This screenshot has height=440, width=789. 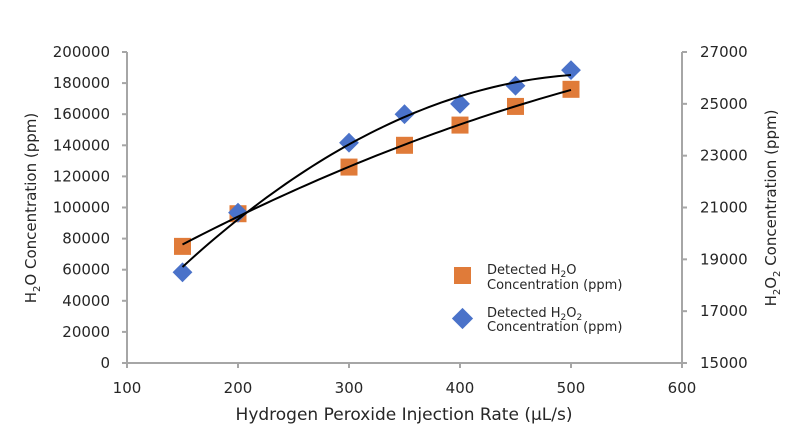 I want to click on y-left-tick-label: 160000, so click(x=81, y=114).